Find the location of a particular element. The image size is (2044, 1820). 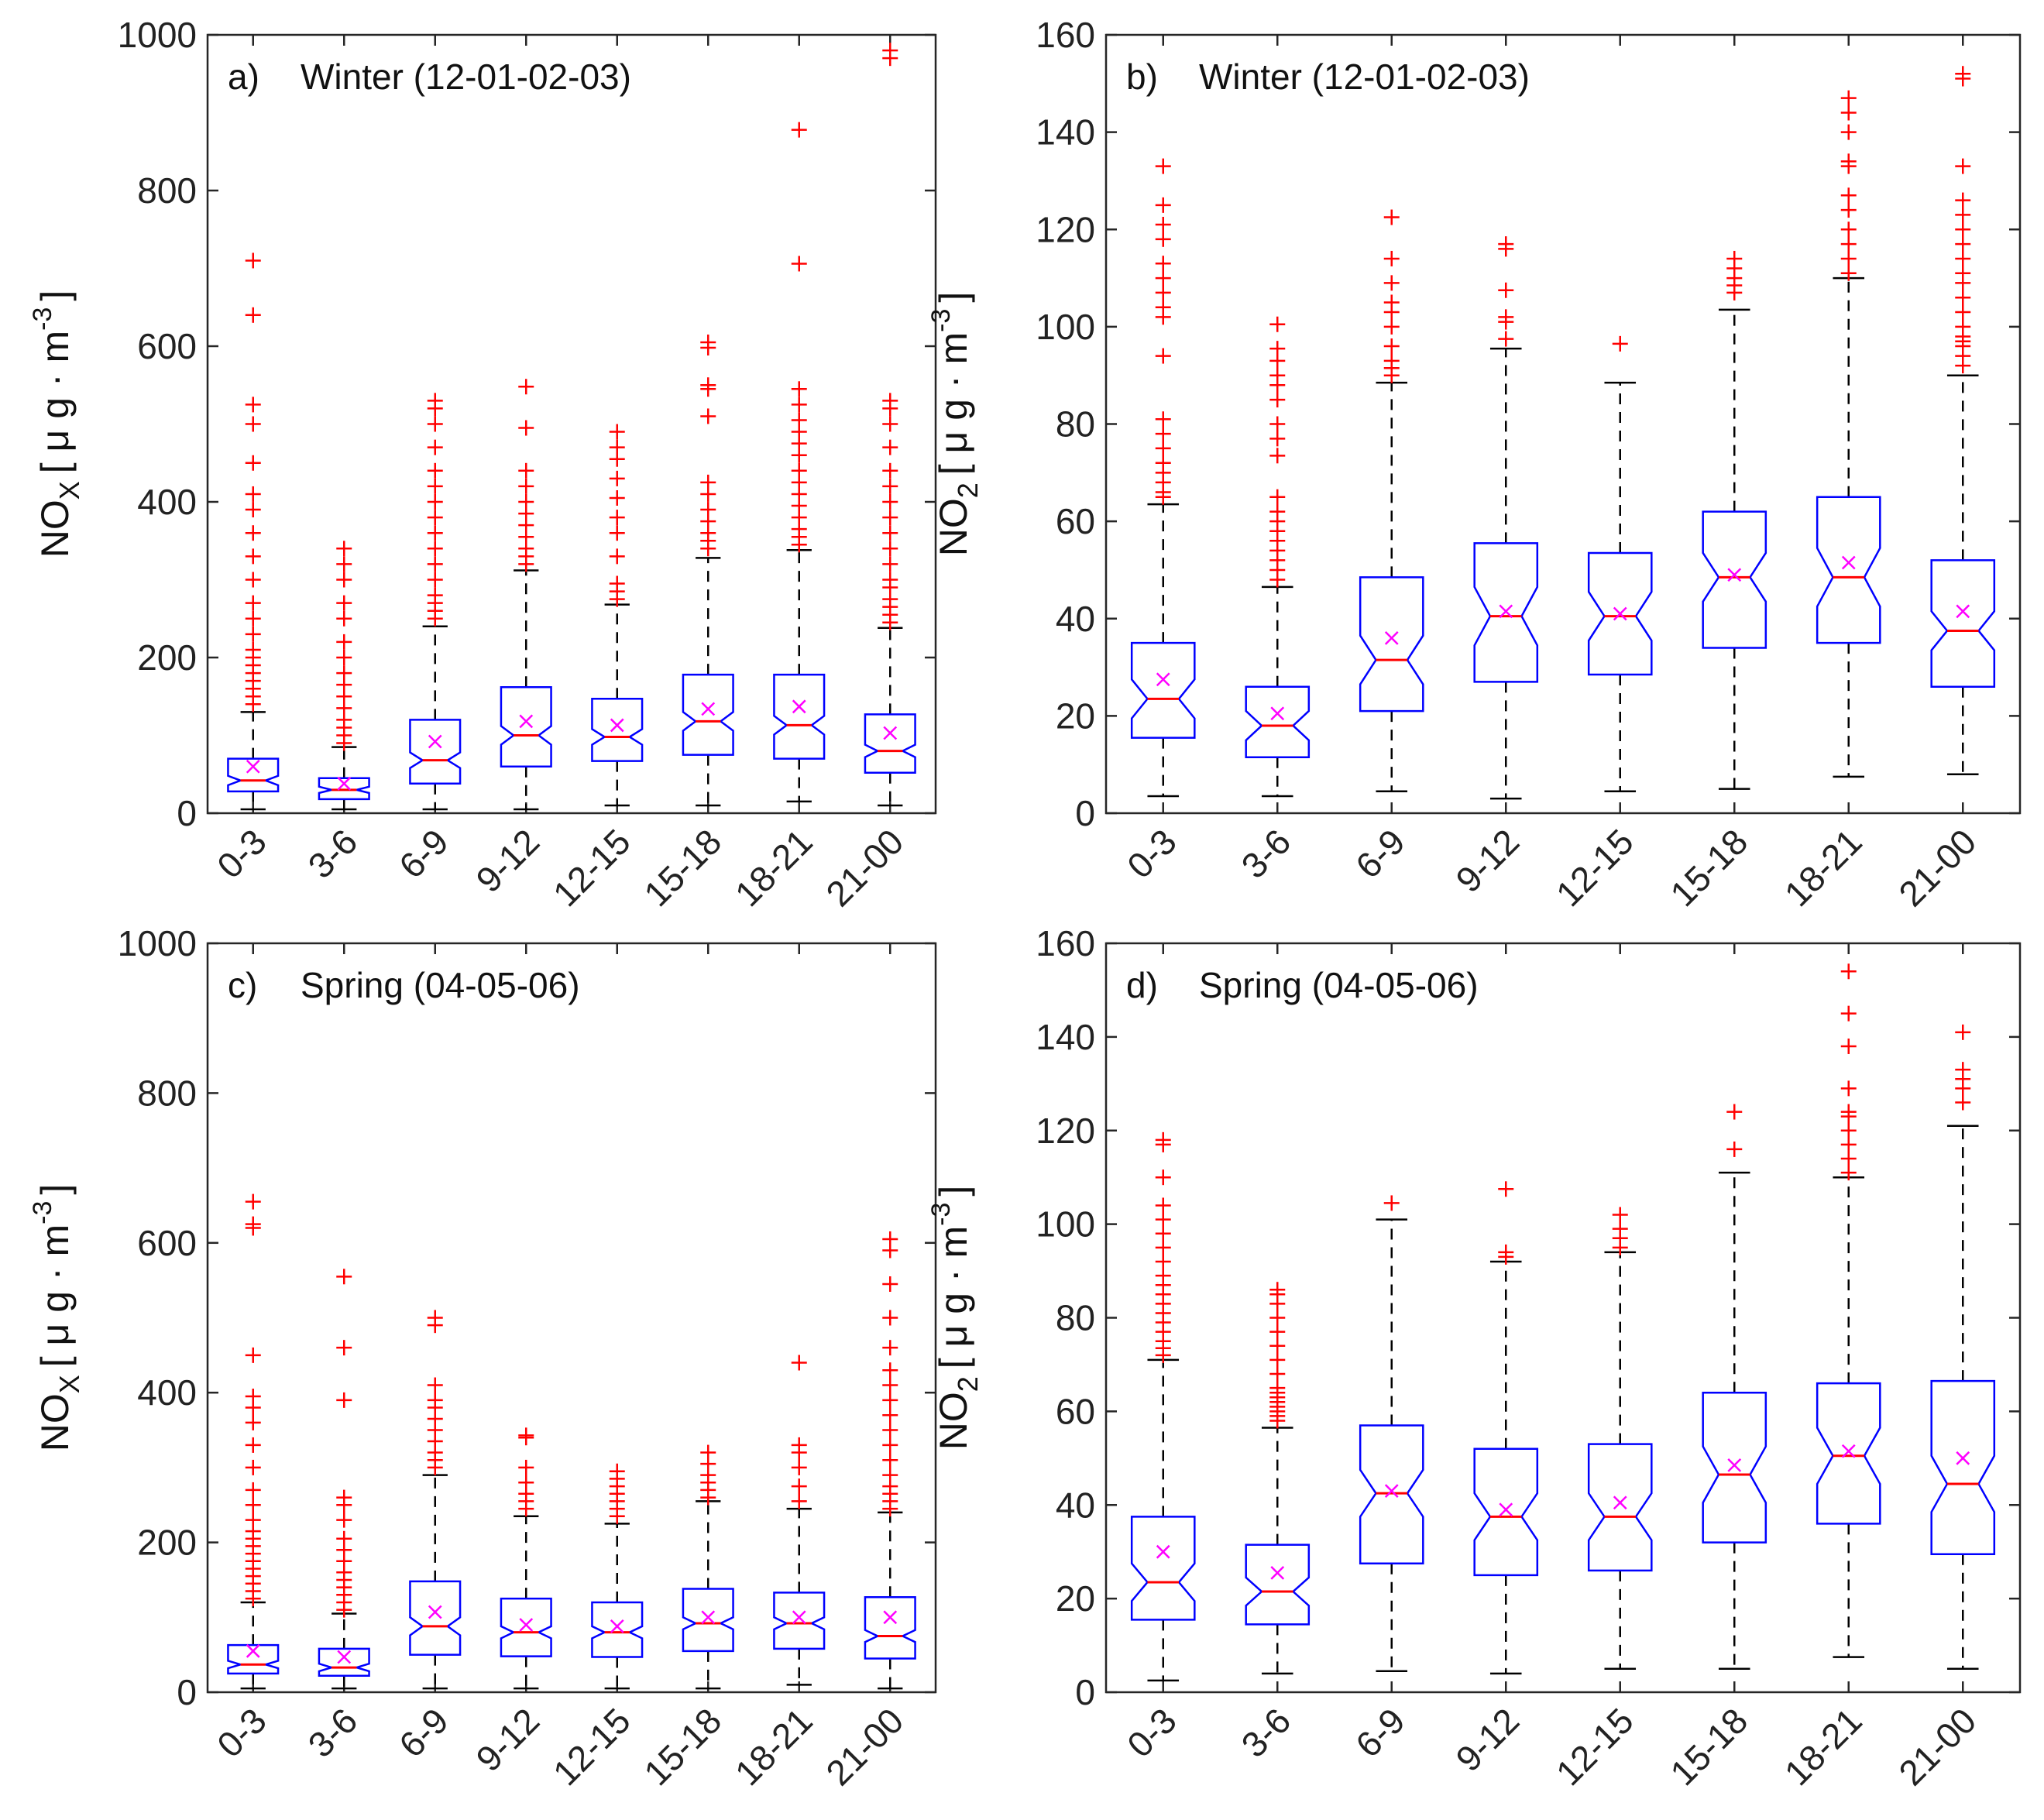

y-tick-label: 80 is located at coordinates (1075, 1318).